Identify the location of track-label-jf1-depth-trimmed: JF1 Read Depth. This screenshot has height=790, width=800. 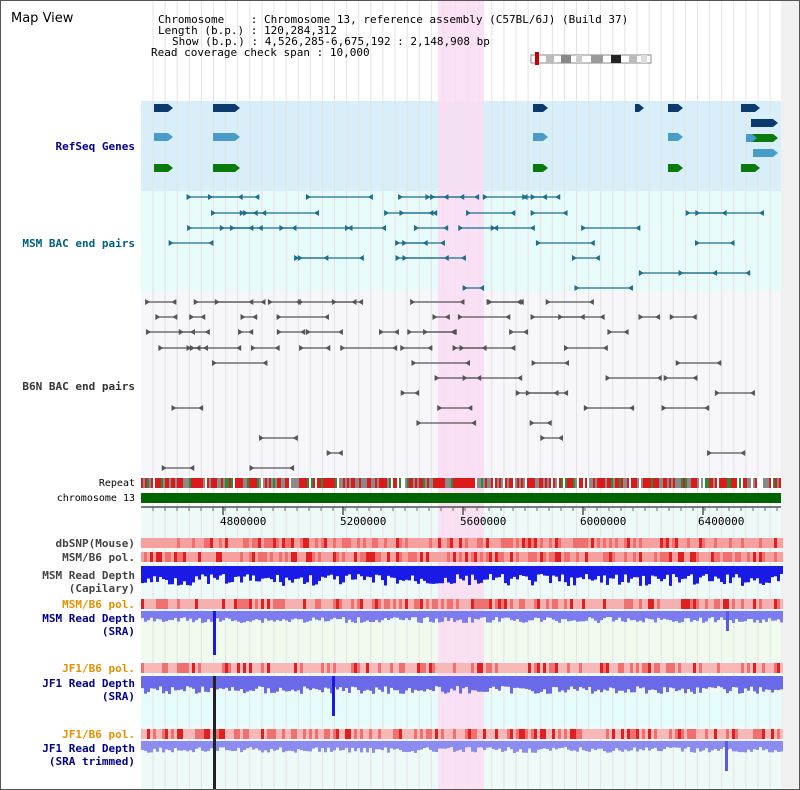
(88, 748).